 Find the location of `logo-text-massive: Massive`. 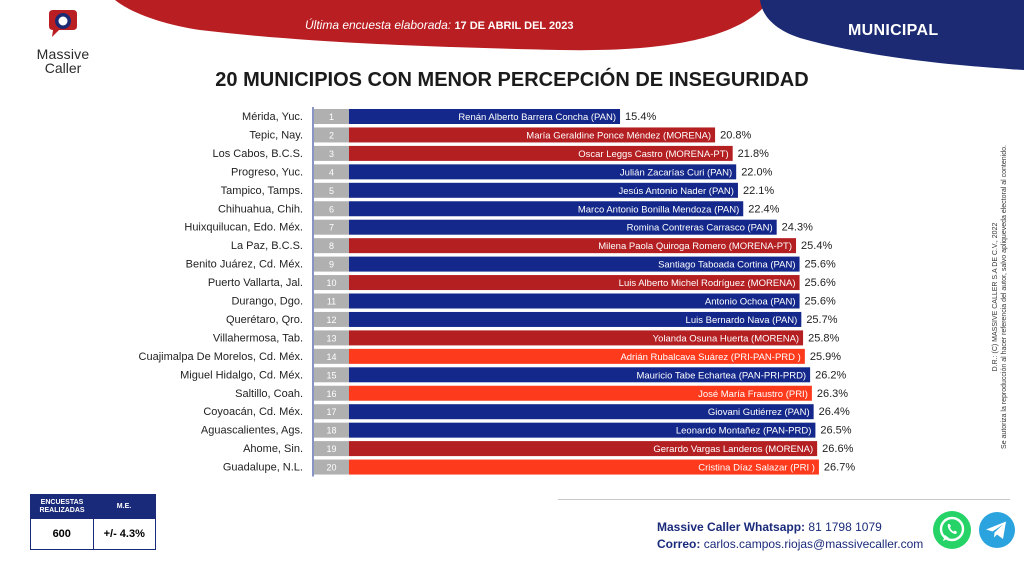

logo-text-massive: Massive is located at coordinates (63, 54).